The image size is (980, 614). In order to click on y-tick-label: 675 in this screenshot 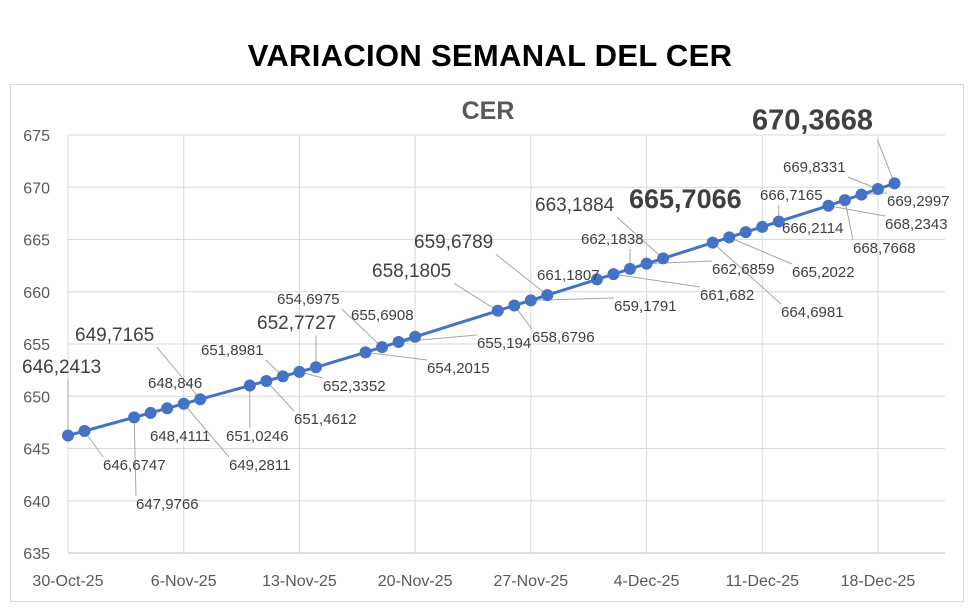, I will do `click(36, 136)`.